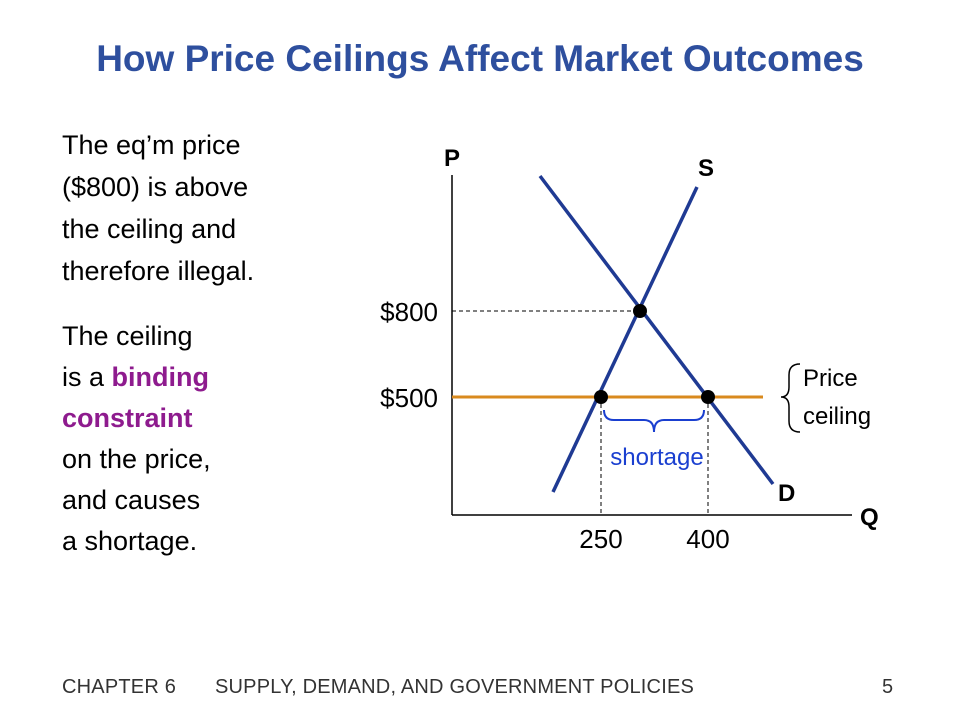 The height and width of the screenshot is (720, 960). I want to click on y-tick-800: $800, so click(409, 312).